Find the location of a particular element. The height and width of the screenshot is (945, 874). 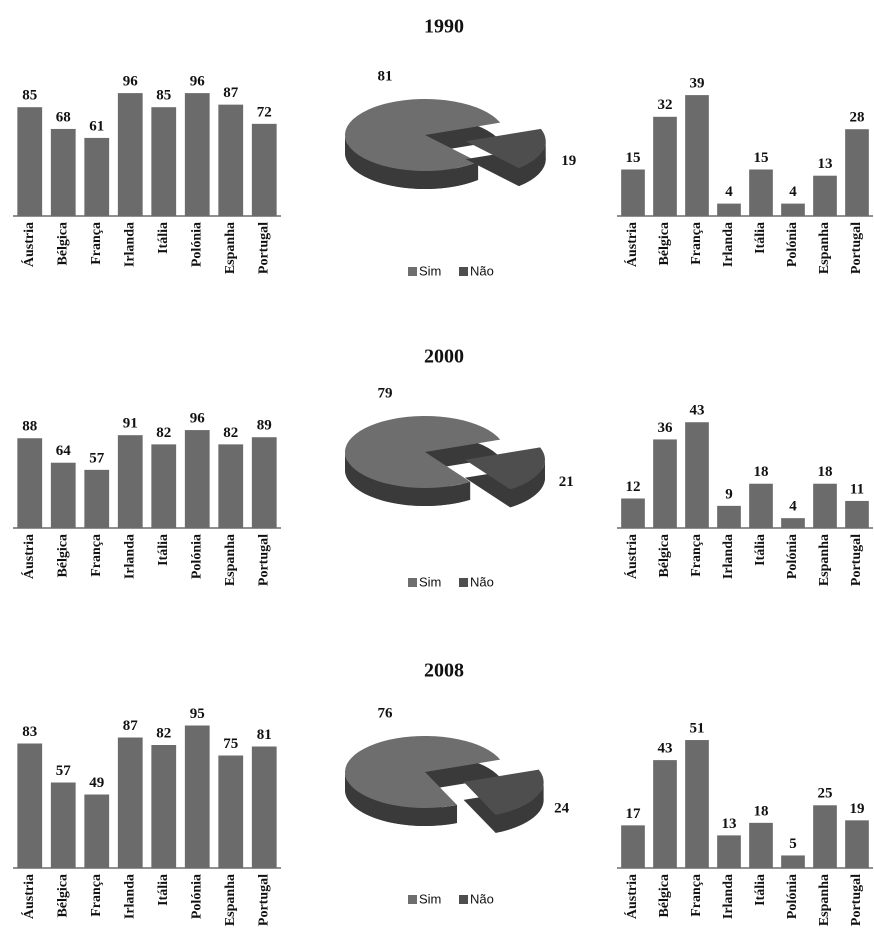

value-label: 88 is located at coordinates (29, 427).